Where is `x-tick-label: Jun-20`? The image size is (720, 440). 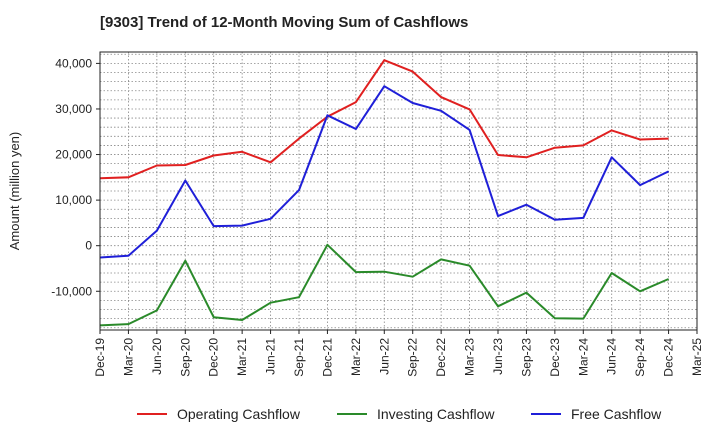
x-tick-label: Jun-20 is located at coordinates (157, 356).